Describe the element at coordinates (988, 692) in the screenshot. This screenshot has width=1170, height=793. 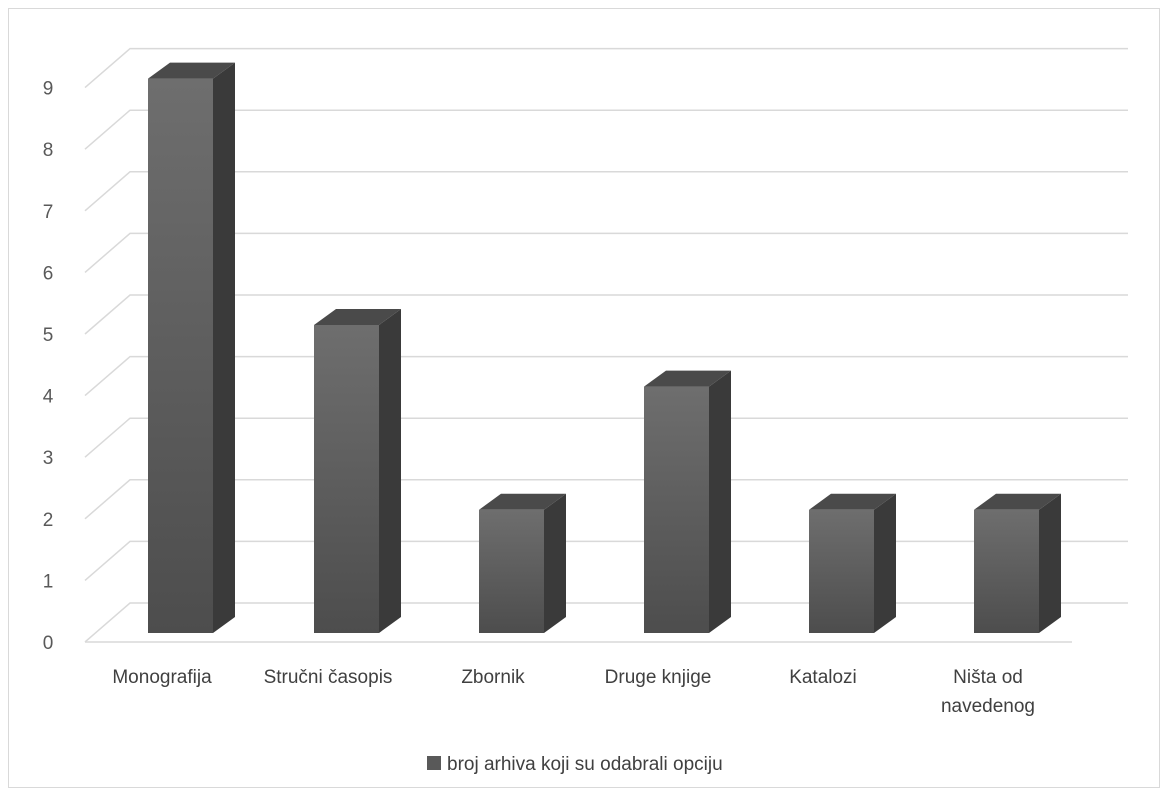
I see `x-category-label: Ništa od navedenog` at that location.